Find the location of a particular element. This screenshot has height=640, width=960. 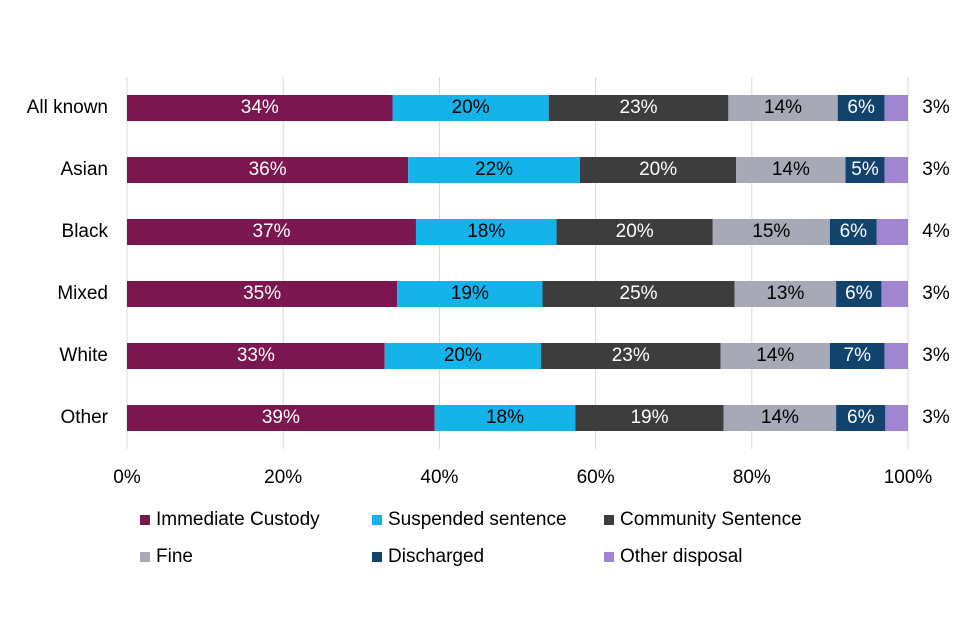

legend-label: Fine is located at coordinates (174, 556).